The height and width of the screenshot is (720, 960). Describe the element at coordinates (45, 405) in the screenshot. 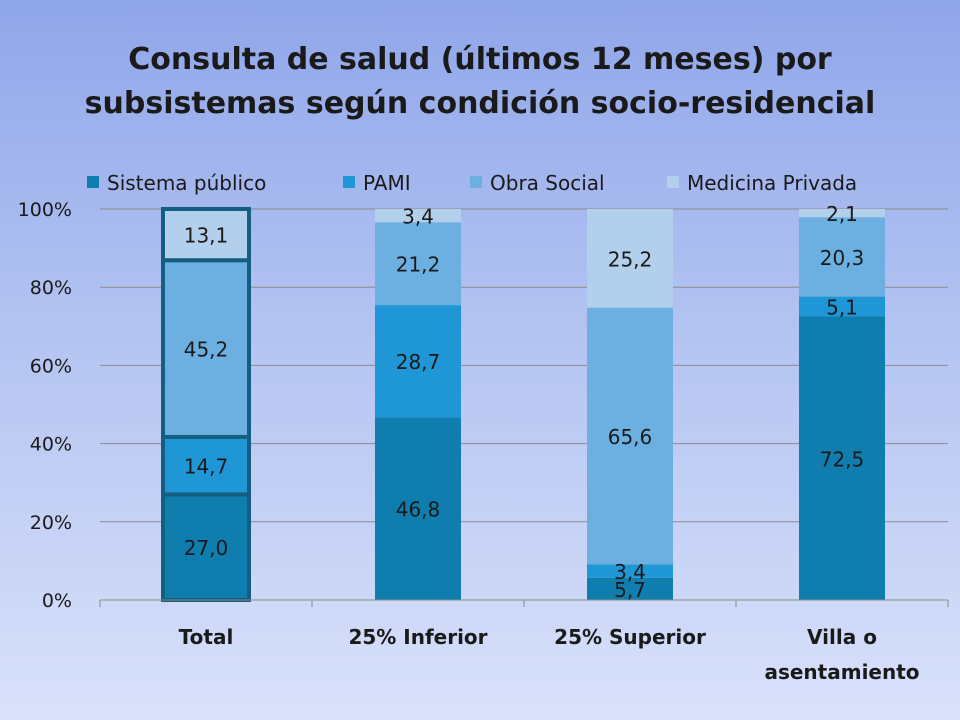

I see `y-axis-ticks: 0% 20% 40% 60% 80% 100%` at that location.